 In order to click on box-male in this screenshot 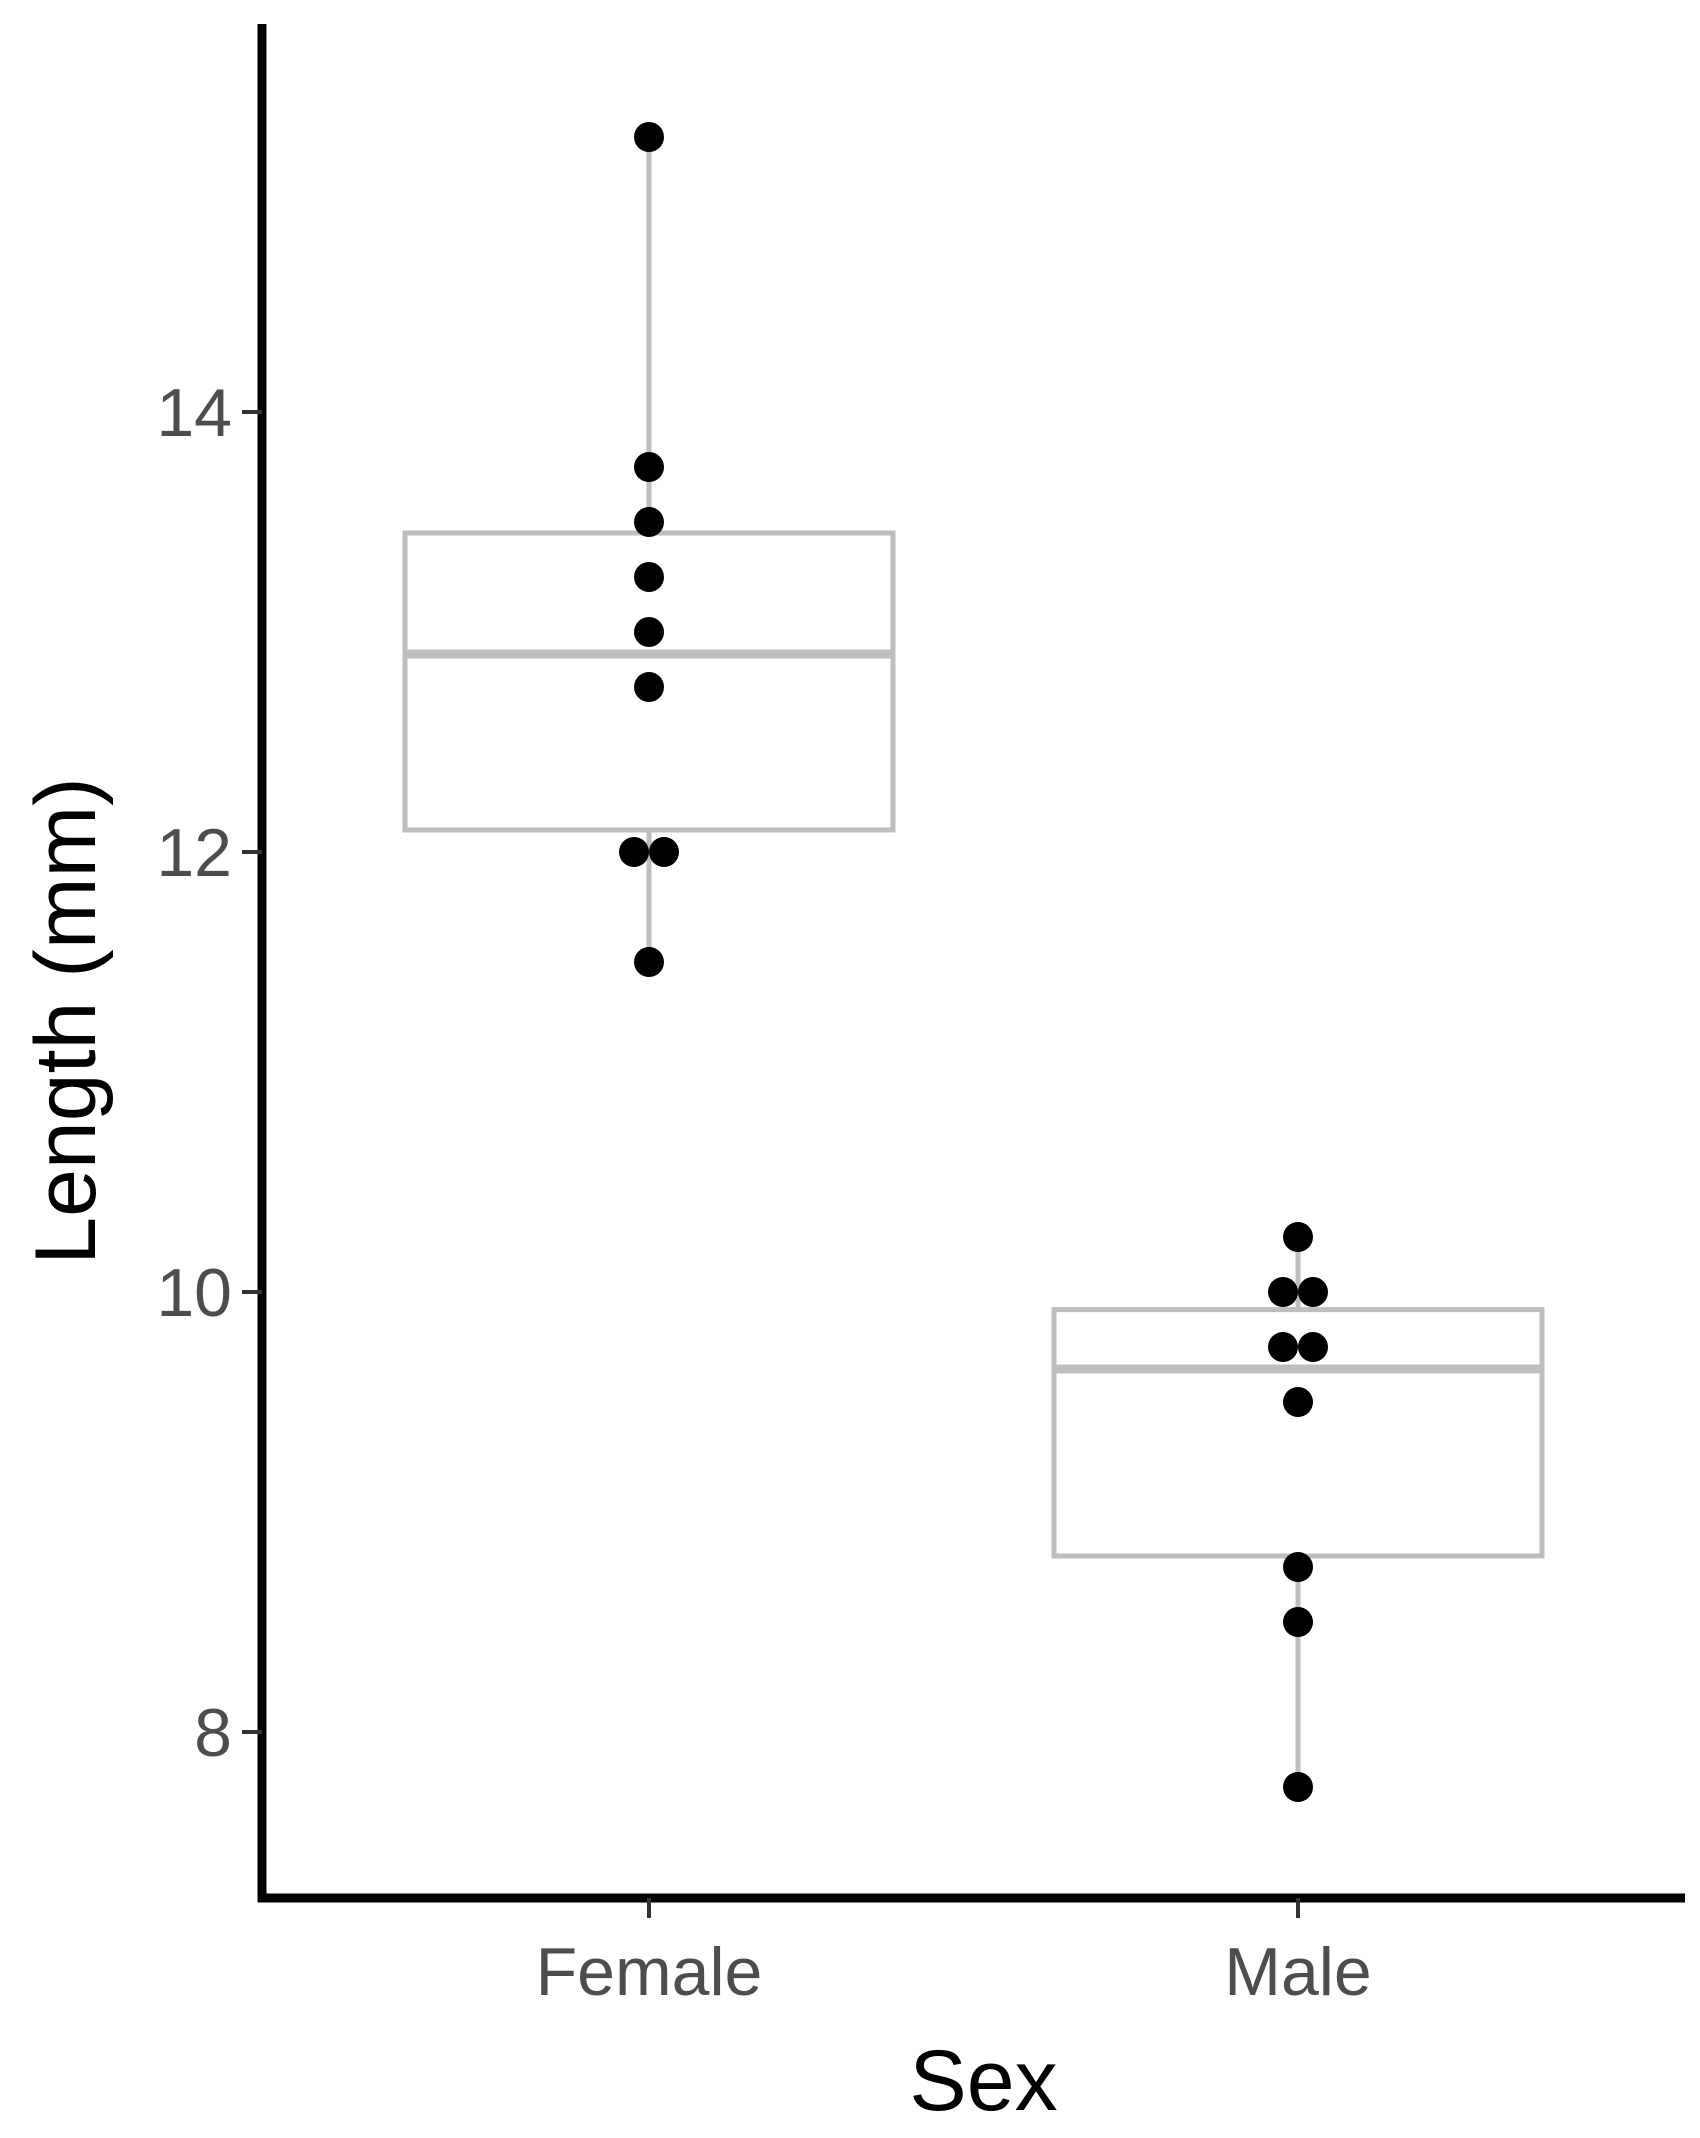, I will do `click(1298, 1512)`.